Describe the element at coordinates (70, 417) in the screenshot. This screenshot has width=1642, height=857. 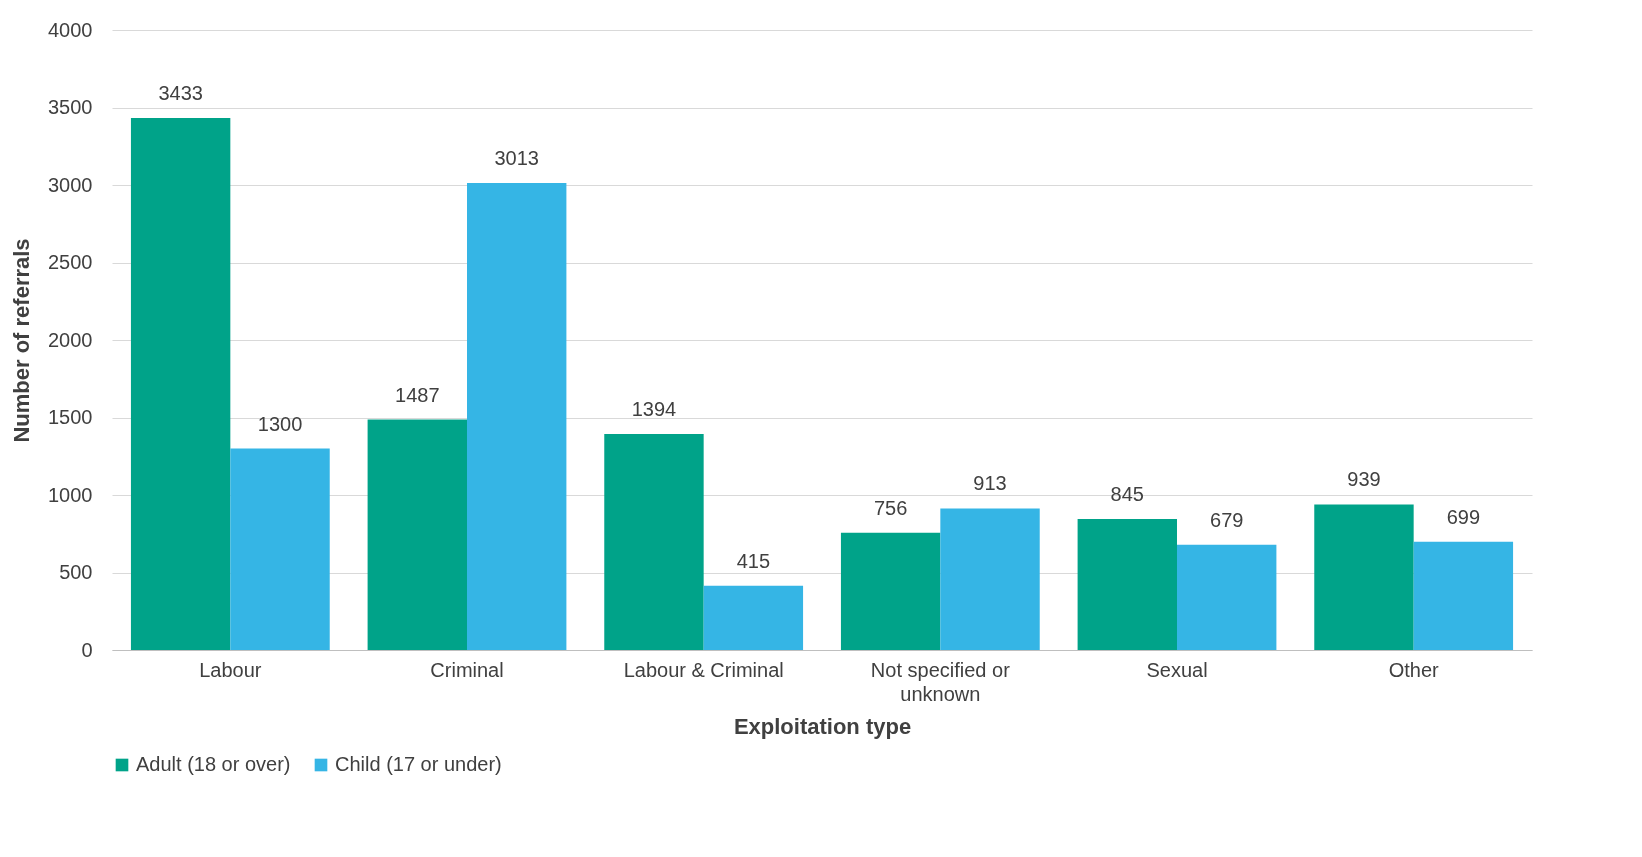
I see `y-tick-label: 1500` at that location.